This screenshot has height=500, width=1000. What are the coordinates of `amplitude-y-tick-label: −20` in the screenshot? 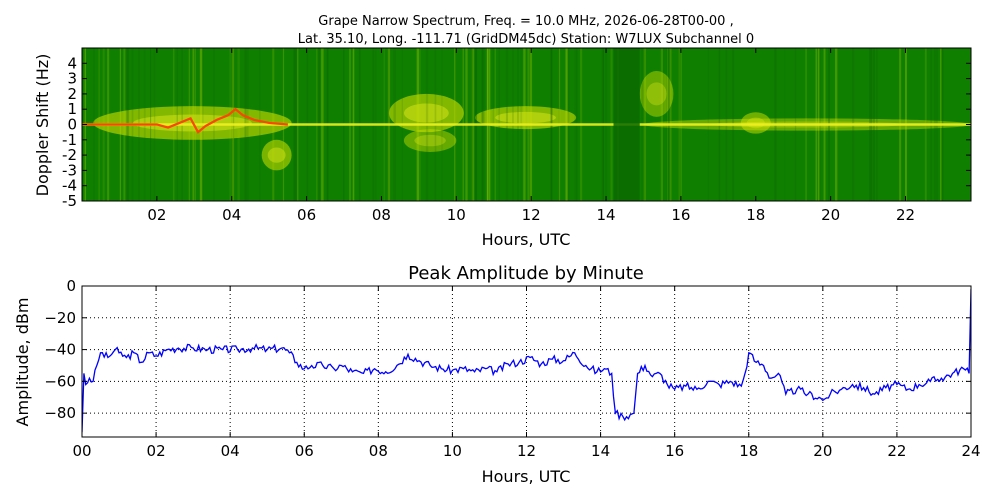 It's located at (60, 318).